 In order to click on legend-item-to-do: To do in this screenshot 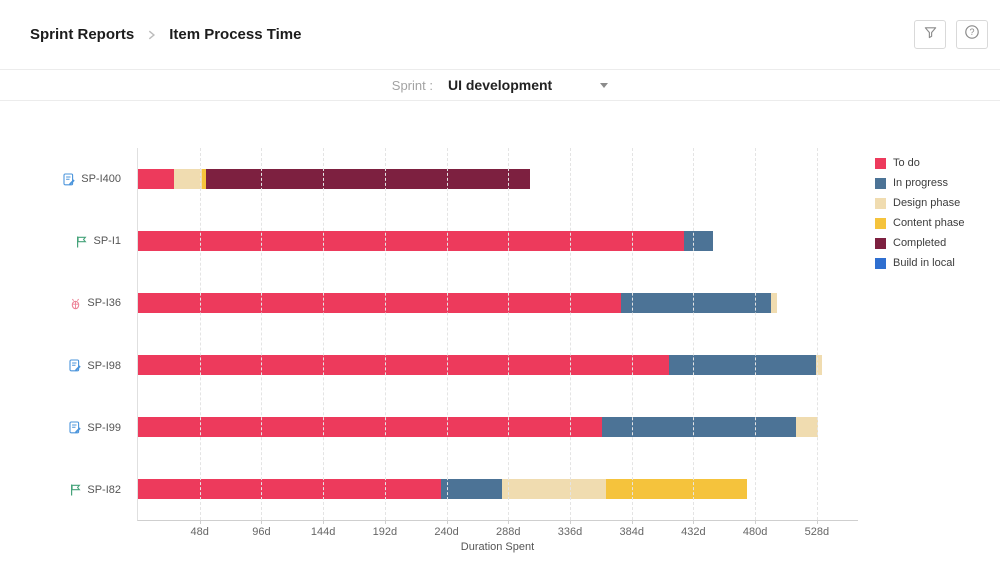, I will do `click(920, 163)`.